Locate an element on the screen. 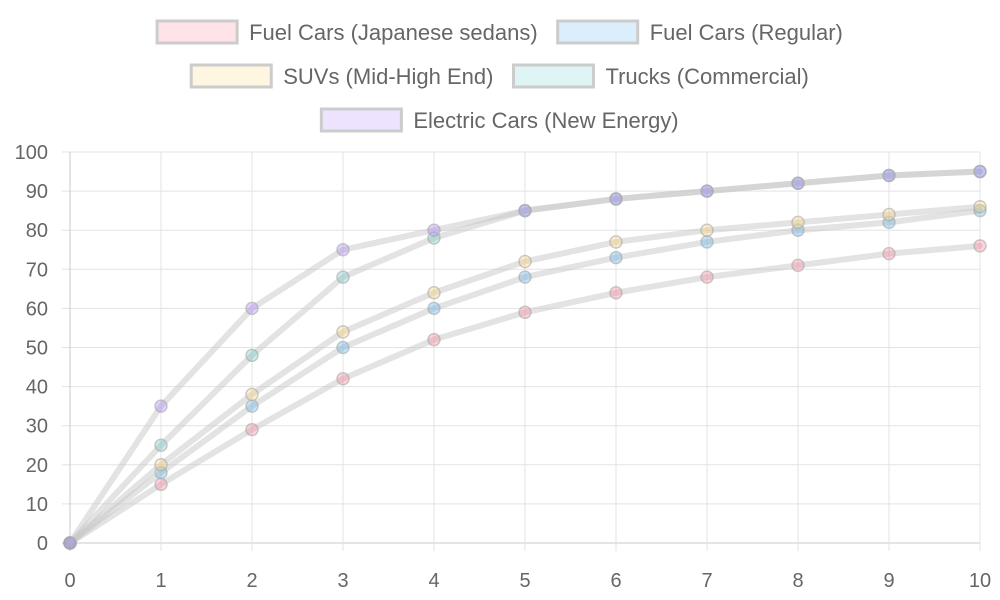 This screenshot has height=600, width=1000. legend-label: Electric Cars (New Energy) is located at coordinates (545, 120).